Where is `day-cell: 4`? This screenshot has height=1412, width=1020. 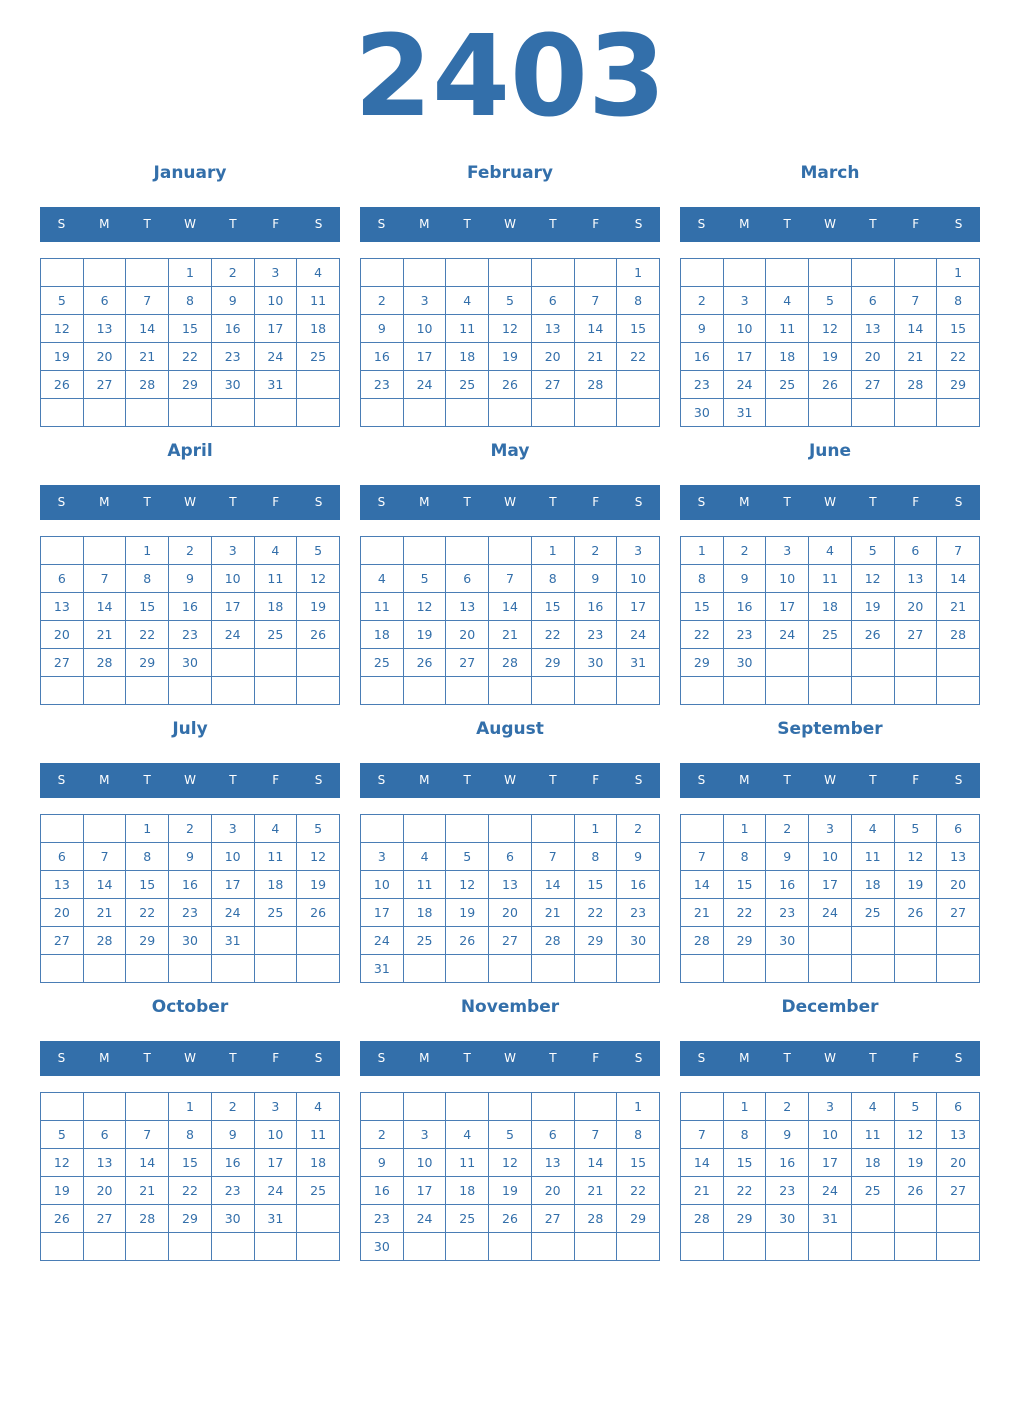 day-cell: 4 is located at coordinates (318, 1106).